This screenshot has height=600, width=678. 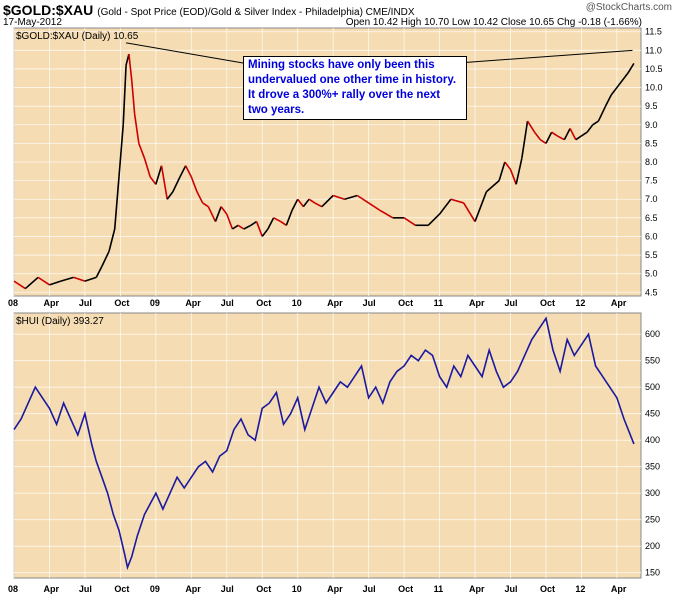 I want to click on y-tick-label: 7.0, so click(x=651, y=199).